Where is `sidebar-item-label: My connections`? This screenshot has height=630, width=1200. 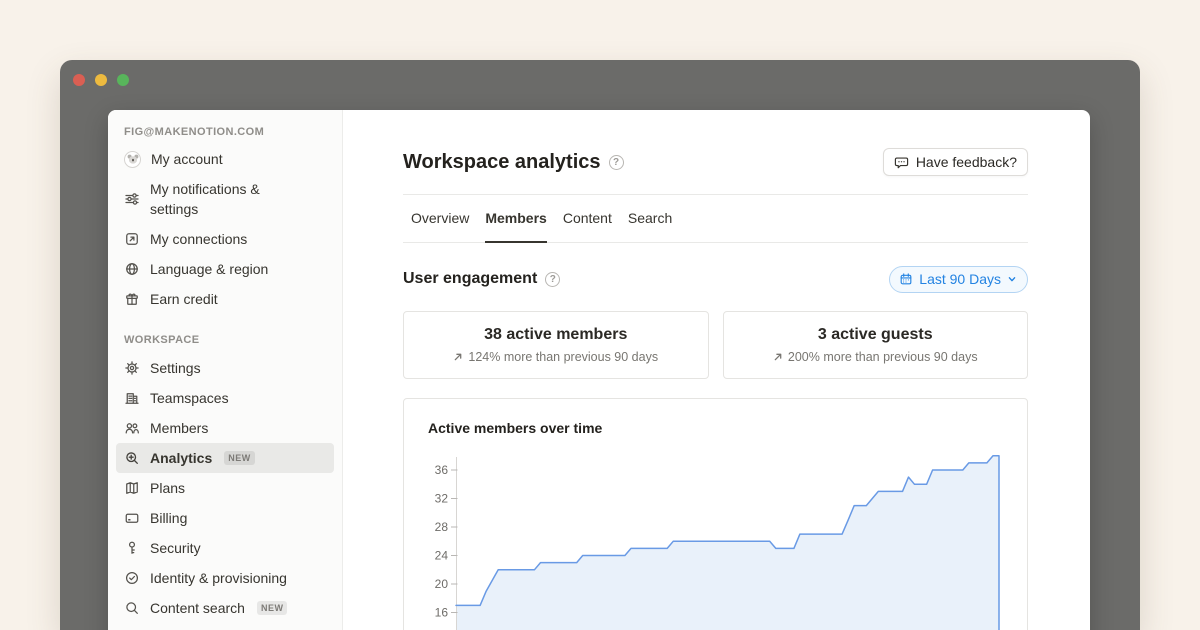
sidebar-item-label: My connections is located at coordinates (199, 239).